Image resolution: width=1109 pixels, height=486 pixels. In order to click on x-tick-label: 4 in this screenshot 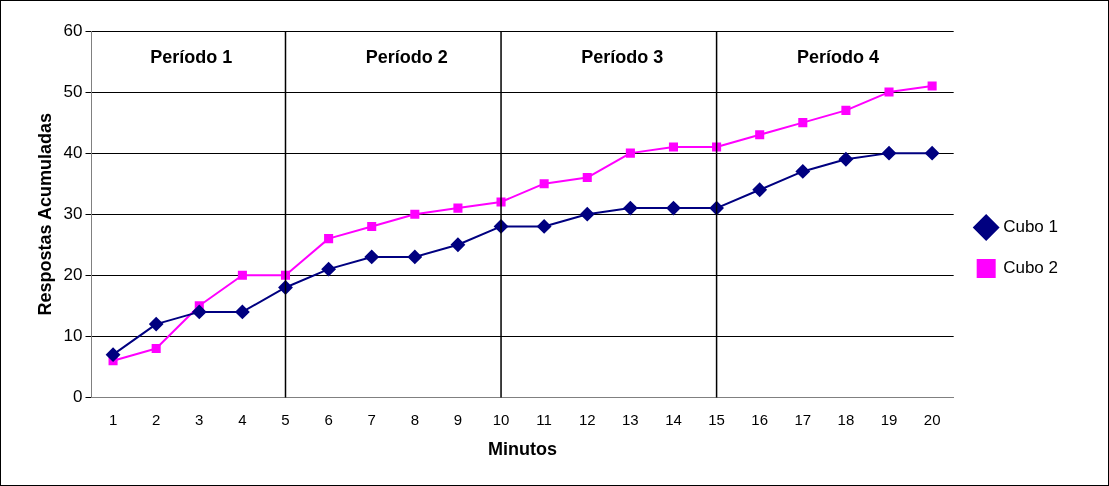, I will do `click(242, 420)`.